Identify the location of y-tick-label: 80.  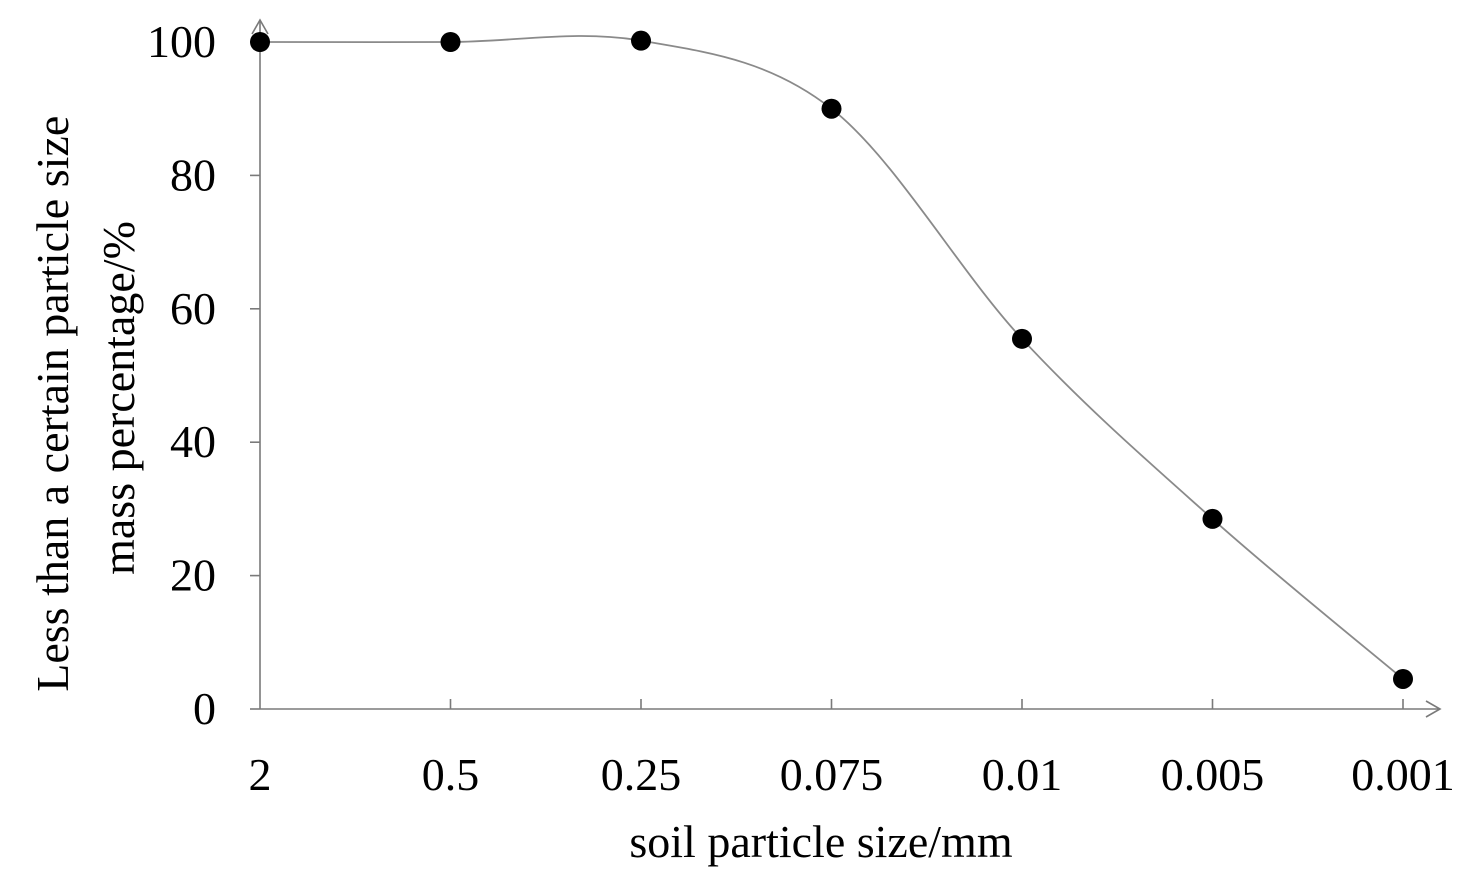
(193, 174).